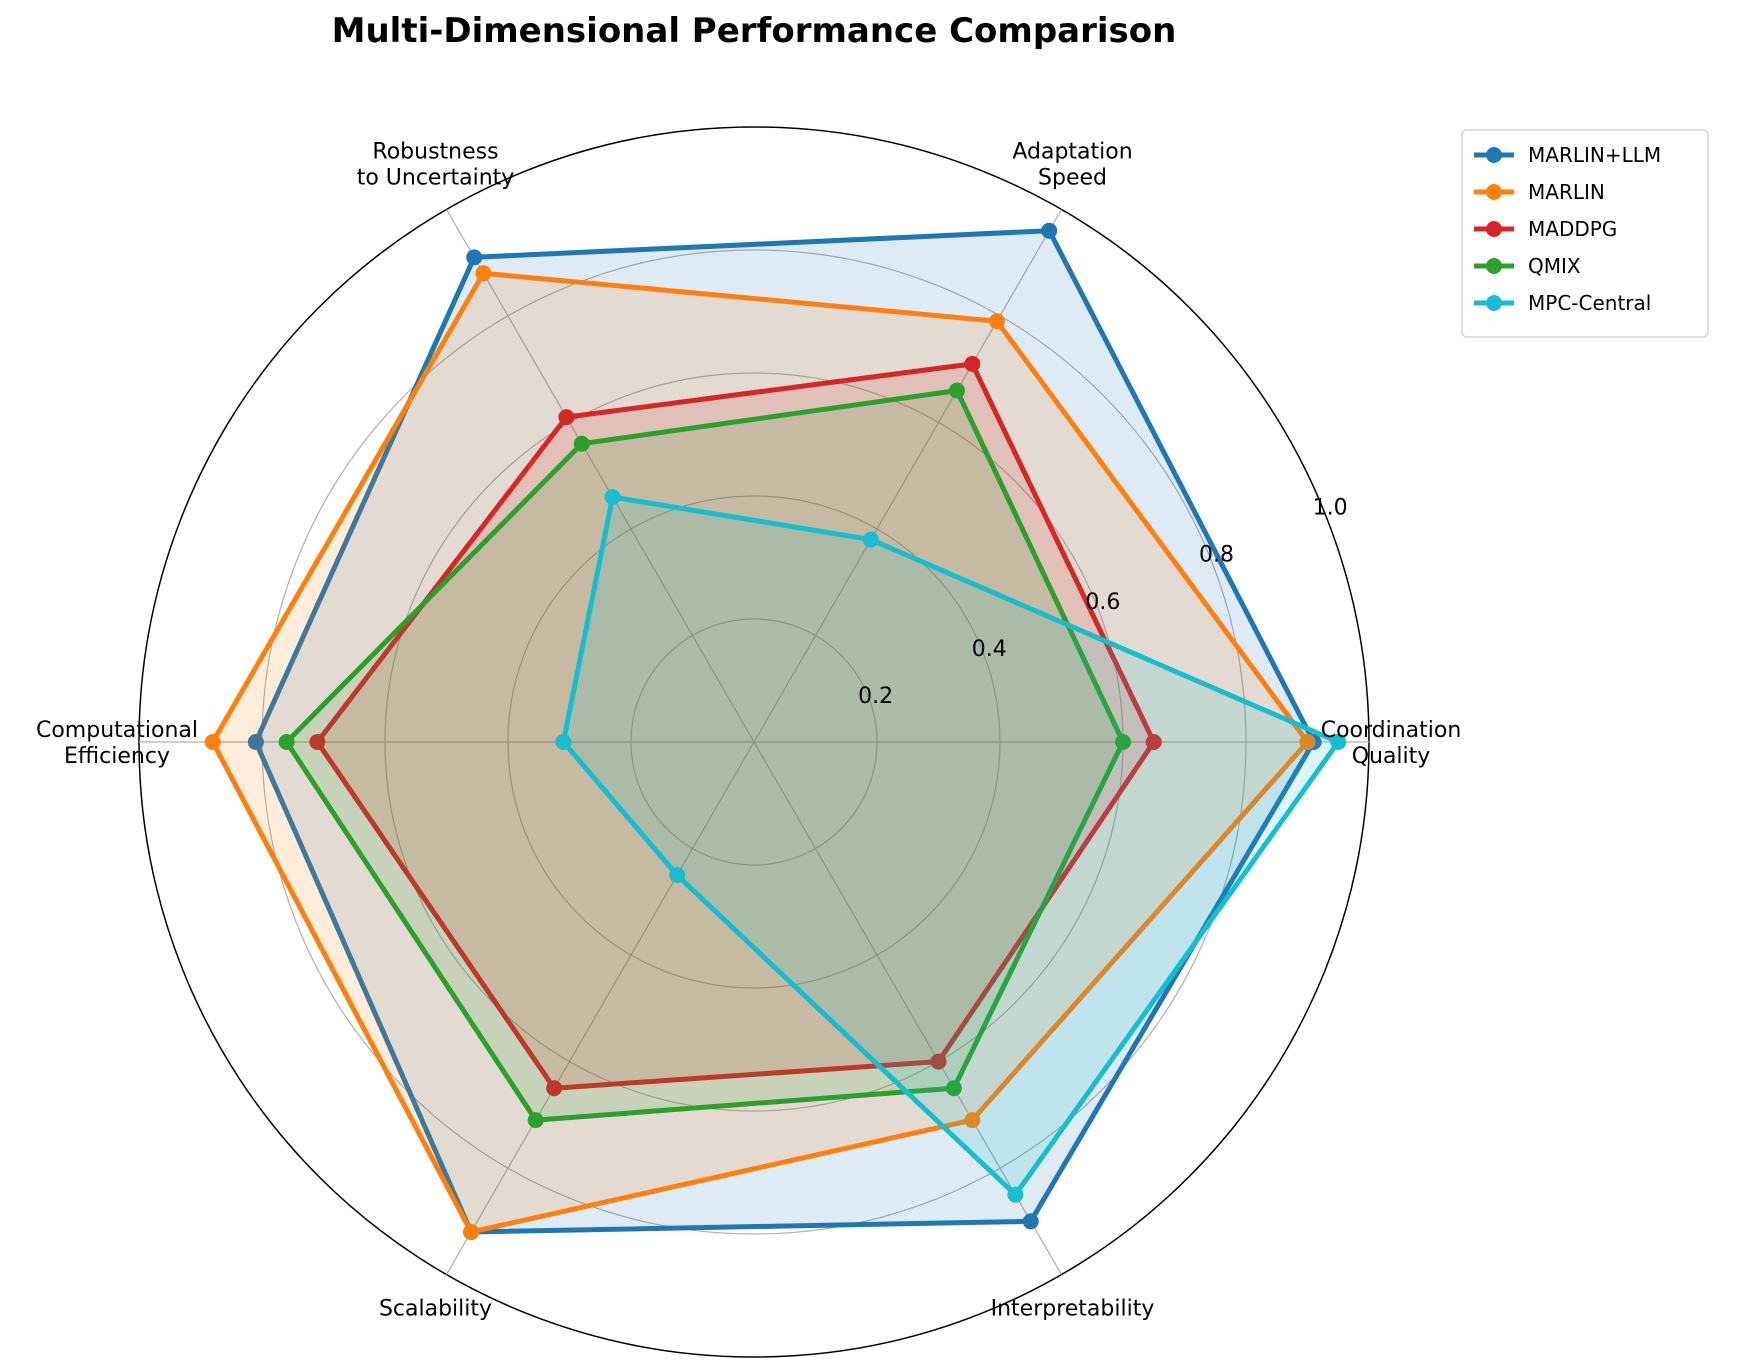 This screenshot has height=1370, width=1738. I want to click on legend-label: MARLIN+LLM, so click(1594, 155).